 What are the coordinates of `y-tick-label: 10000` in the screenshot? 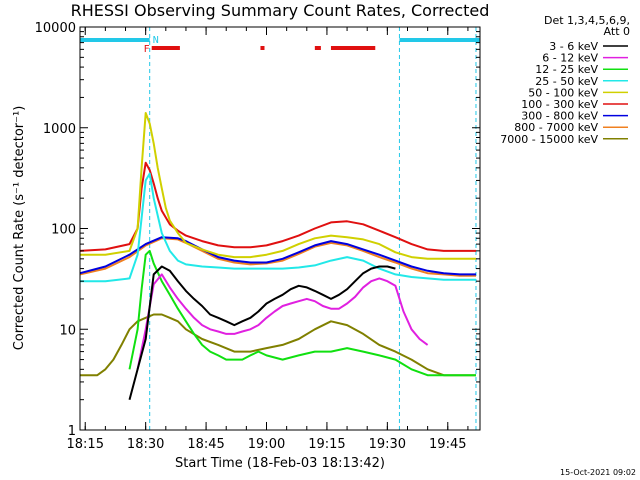 It's located at (55, 28).